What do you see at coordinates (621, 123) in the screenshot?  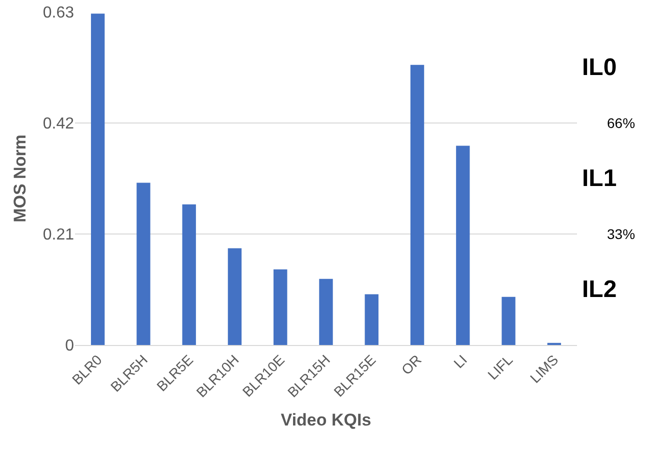 I see `text: 66%` at bounding box center [621, 123].